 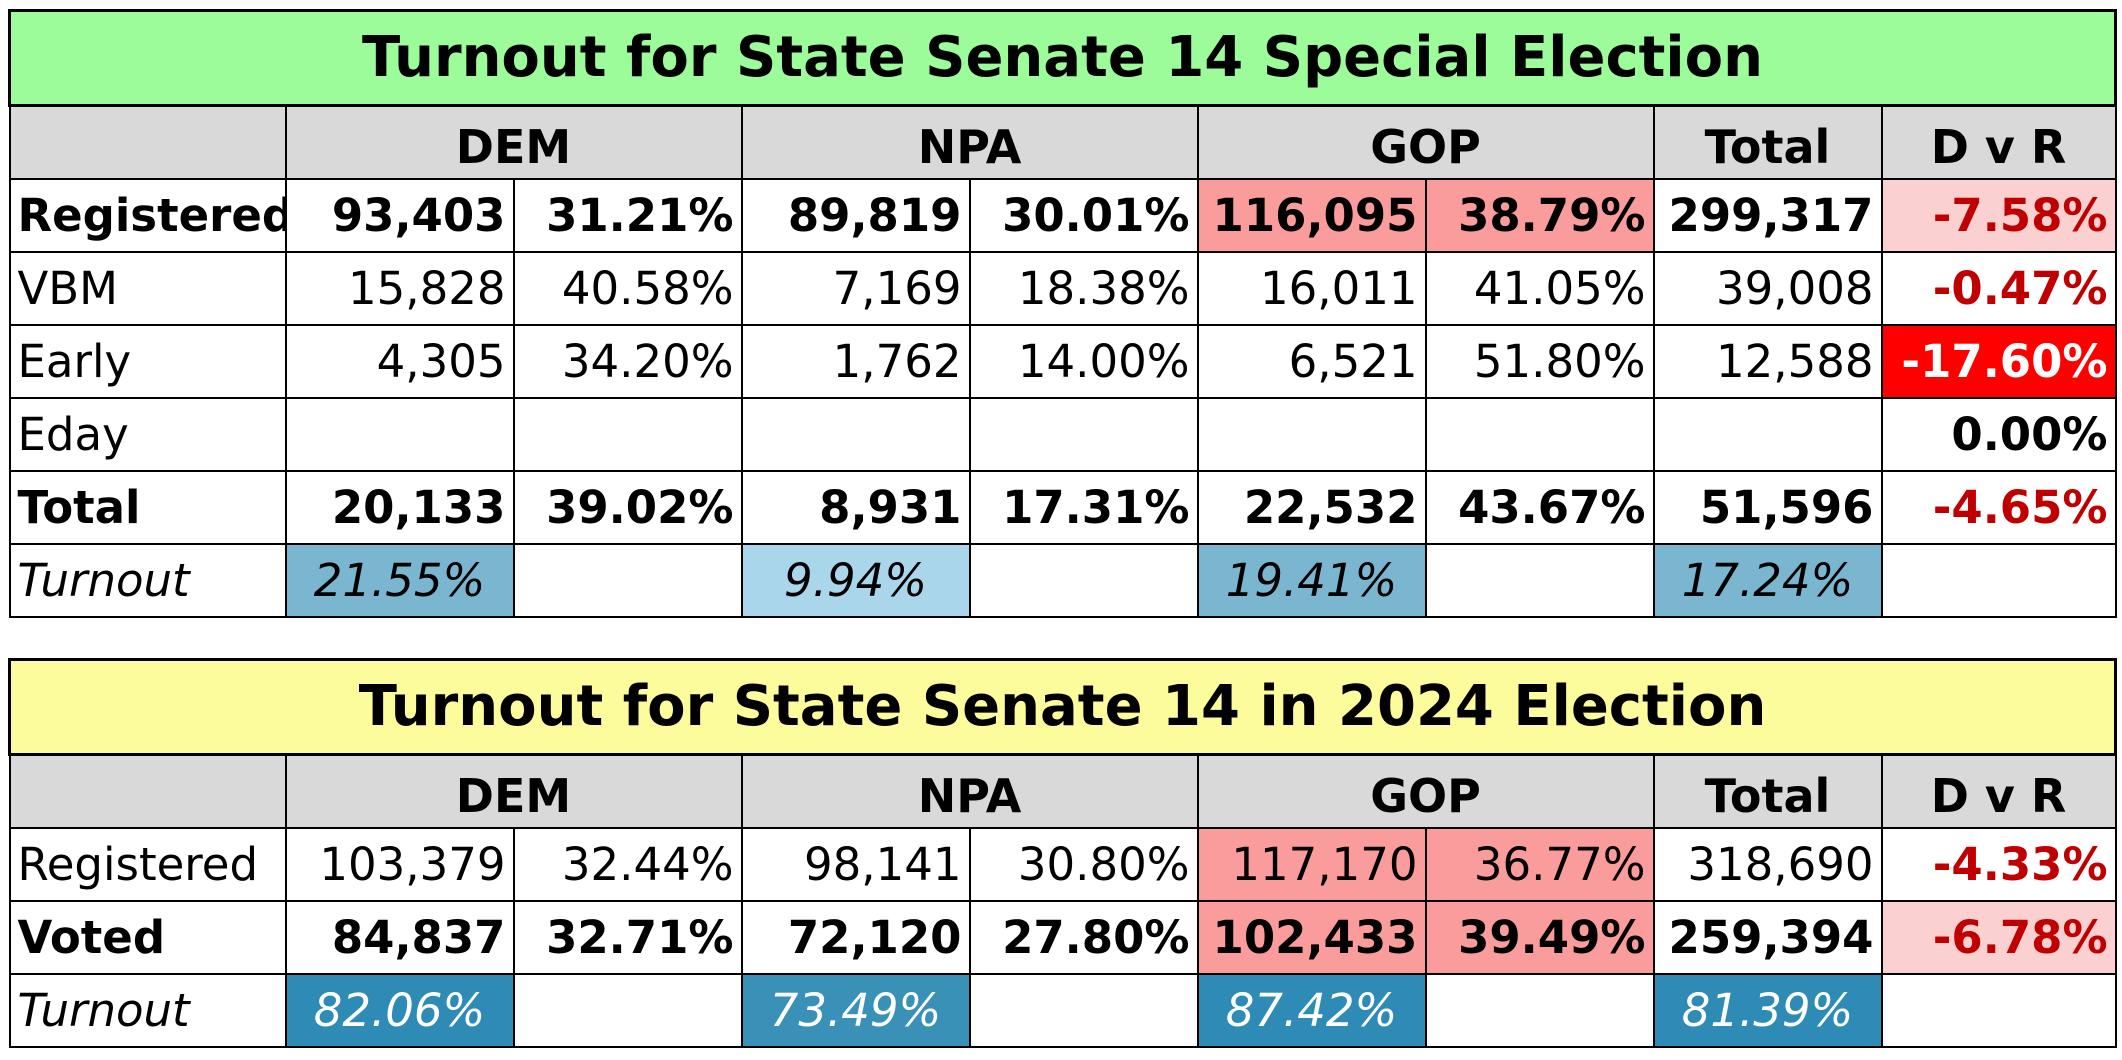 What do you see at coordinates (399, 434) in the screenshot?
I see `dem-count` at bounding box center [399, 434].